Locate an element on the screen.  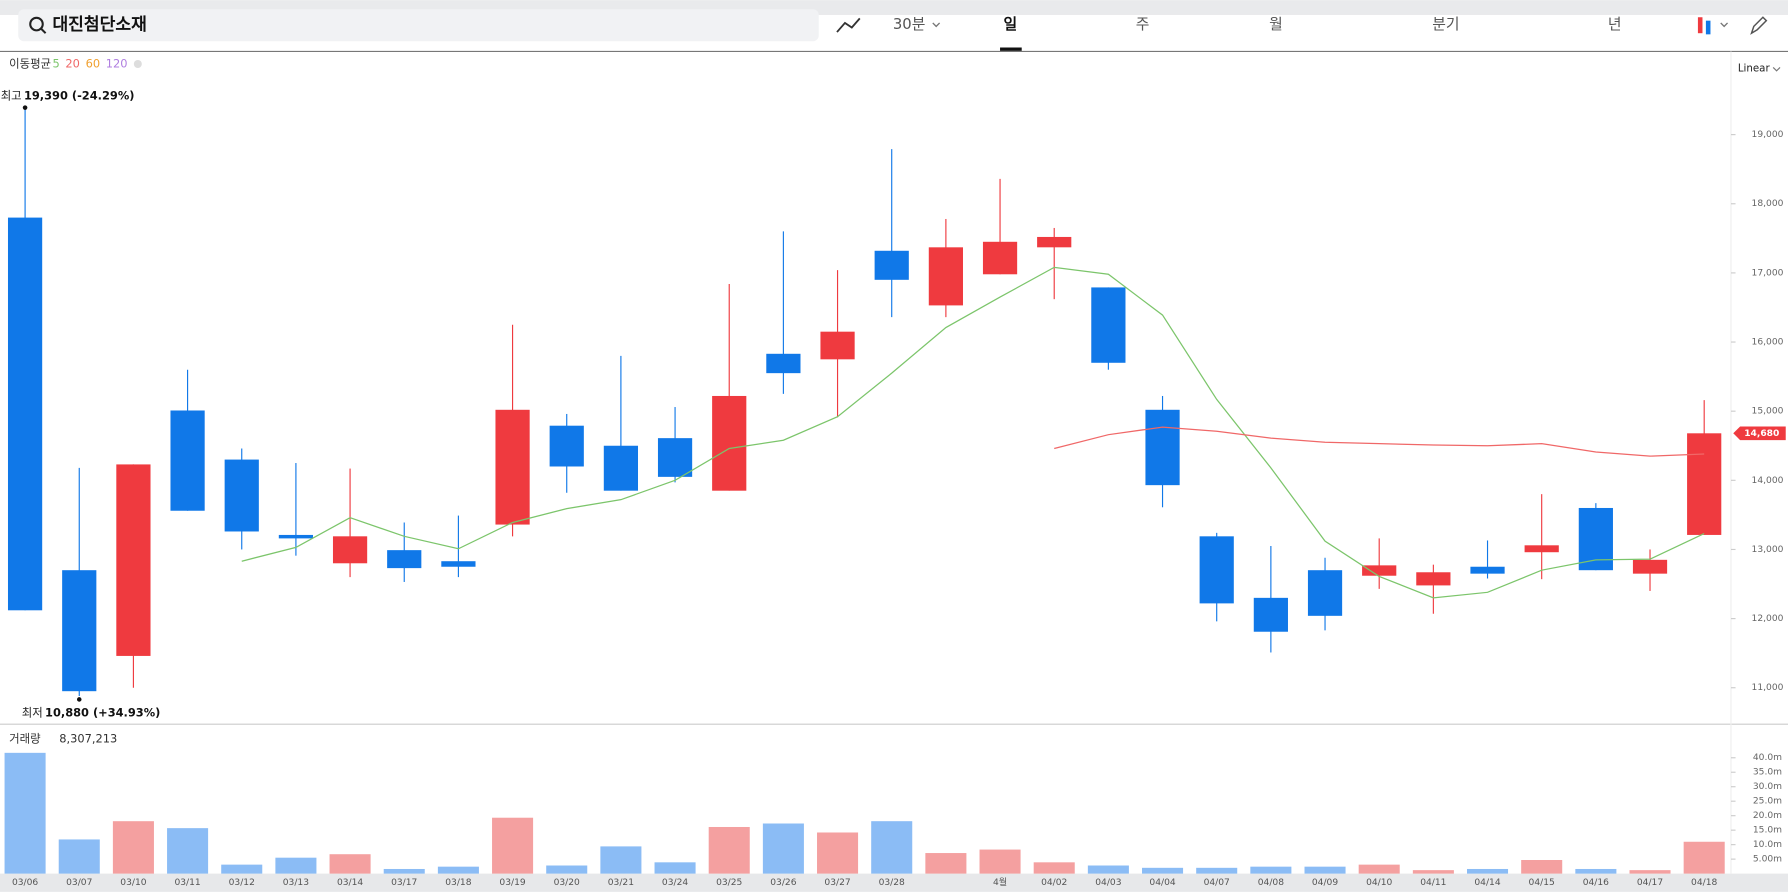
search-text: 대진첨단소재 is located at coordinates (99, 24).